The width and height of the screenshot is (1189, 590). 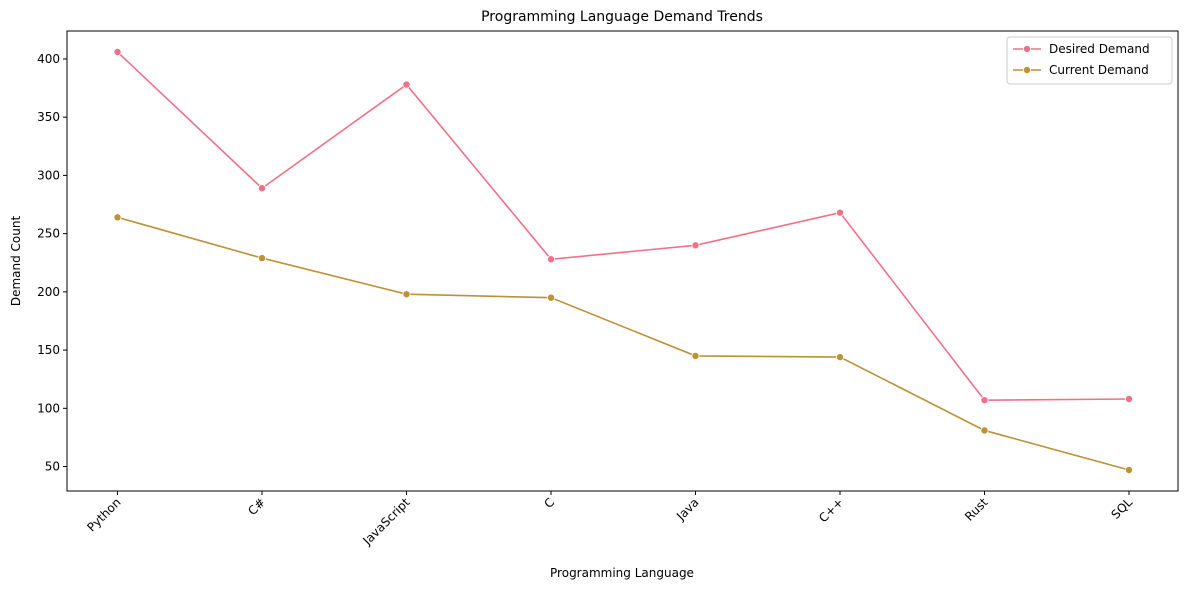 What do you see at coordinates (103, 514) in the screenshot?
I see `x-tick-label: Python` at bounding box center [103, 514].